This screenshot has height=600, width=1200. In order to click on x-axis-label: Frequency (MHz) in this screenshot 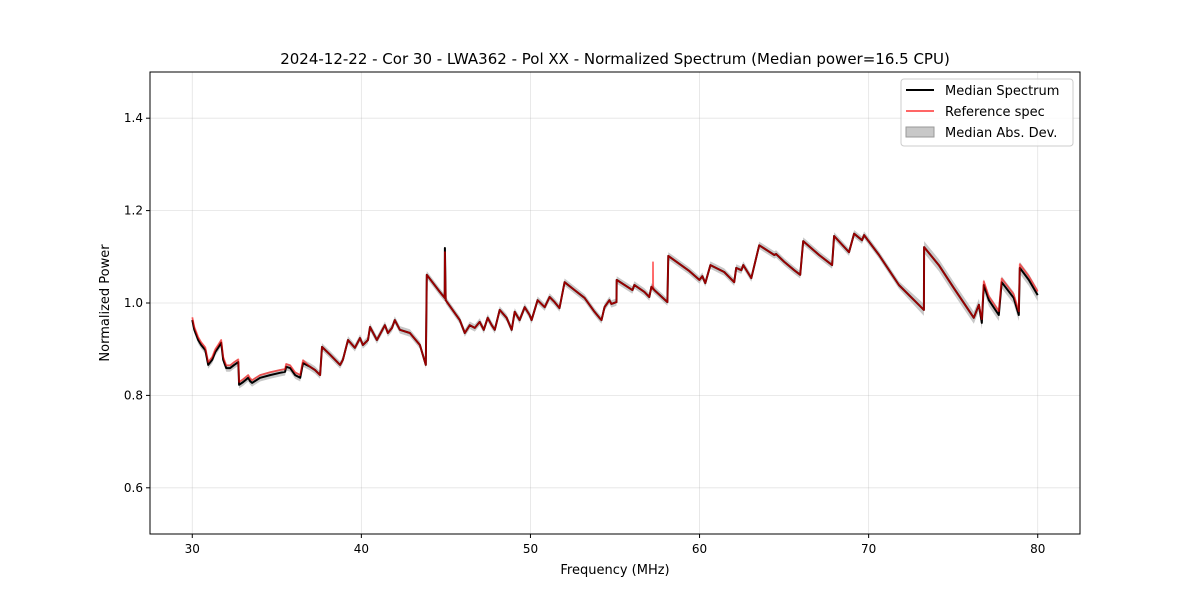, I will do `click(614, 570)`.